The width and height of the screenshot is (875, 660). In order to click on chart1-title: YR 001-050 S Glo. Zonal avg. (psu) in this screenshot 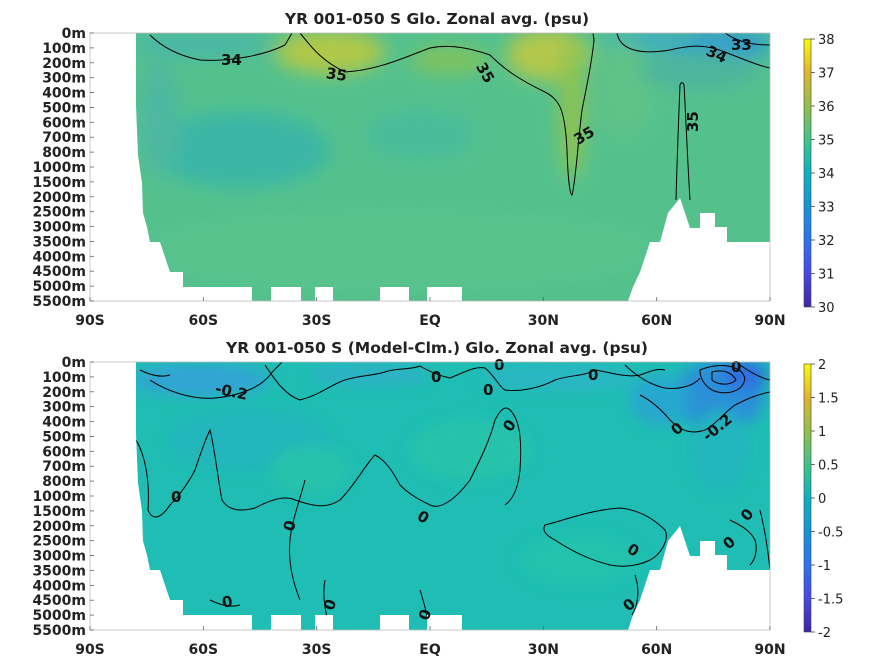, I will do `click(436, 19)`.